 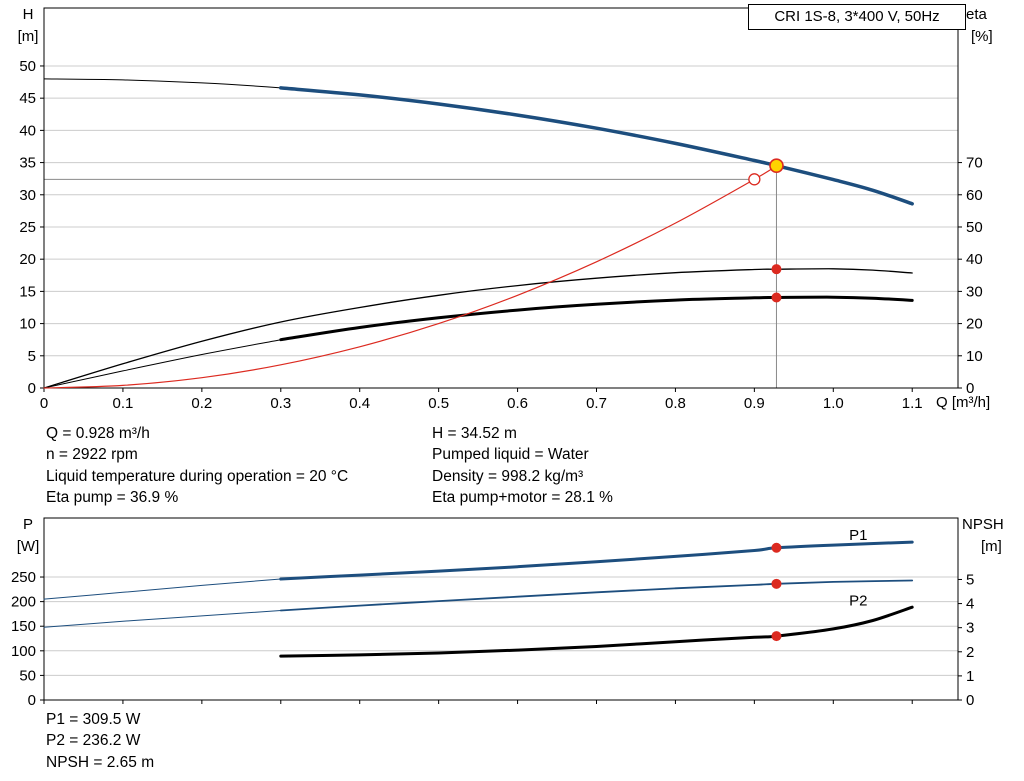 I want to click on series-NPSH, so click(x=596, y=631).